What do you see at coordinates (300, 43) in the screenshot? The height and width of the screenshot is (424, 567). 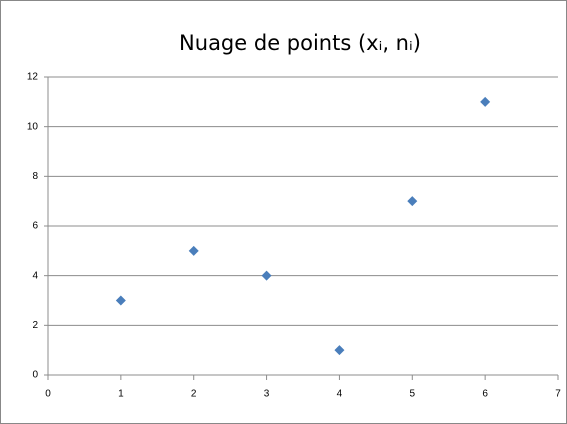 I see `chart-title: Nuage de points (xᵢ, nᵢ)` at bounding box center [300, 43].